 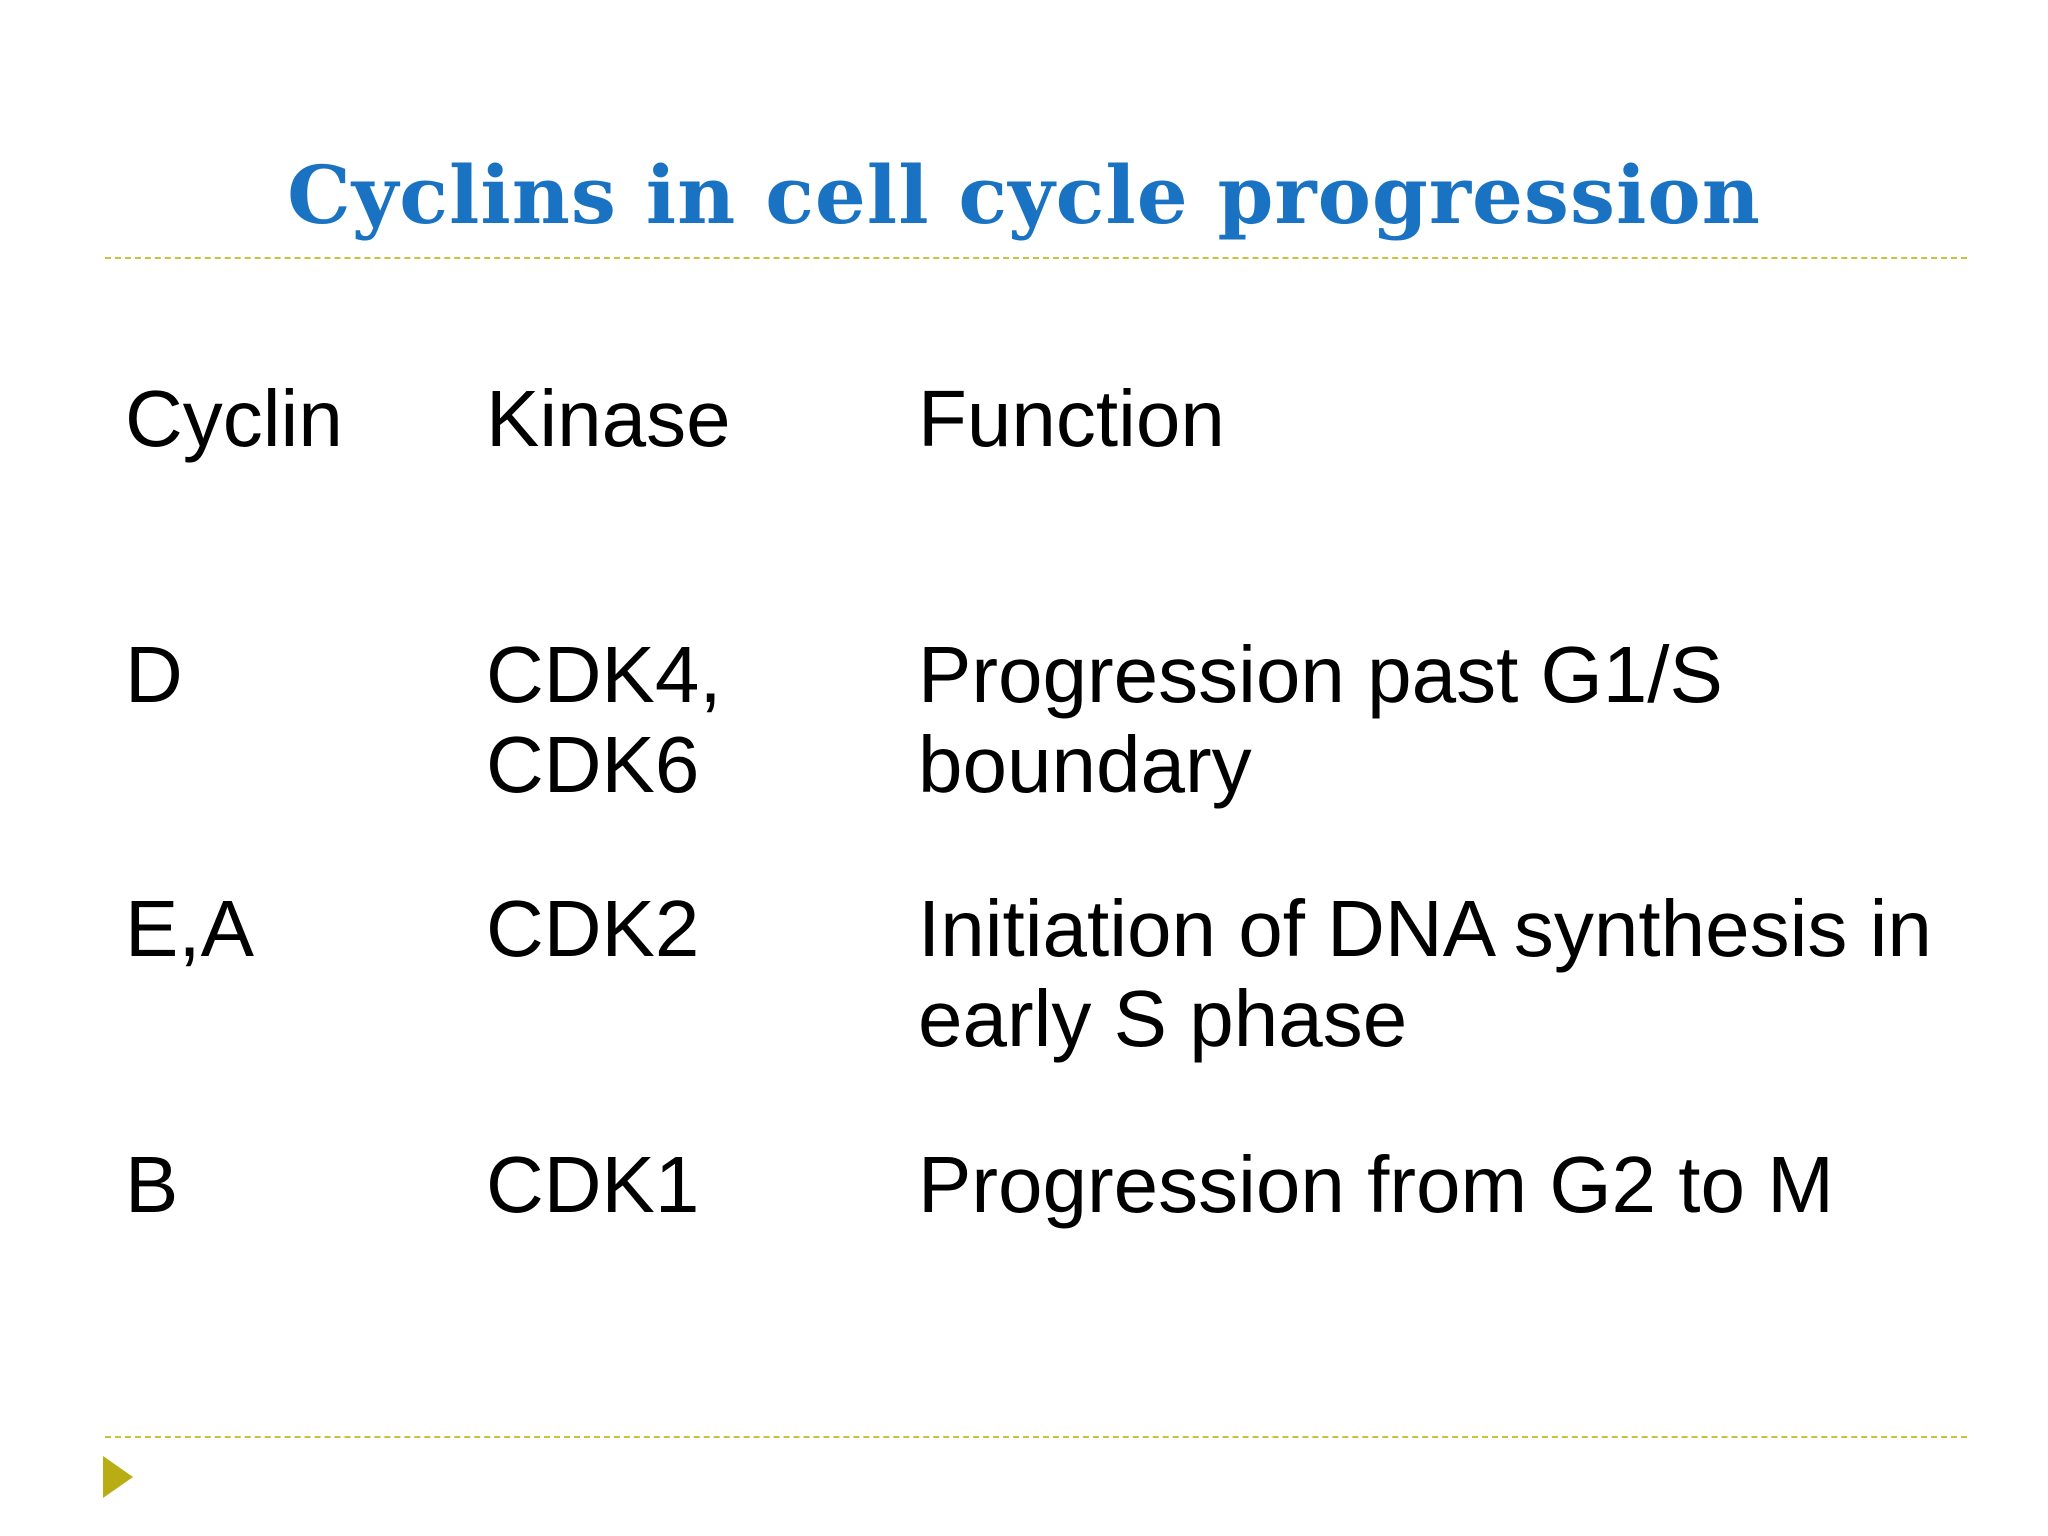 I want to click on table-cell: CDK1, so click(x=592, y=1185).